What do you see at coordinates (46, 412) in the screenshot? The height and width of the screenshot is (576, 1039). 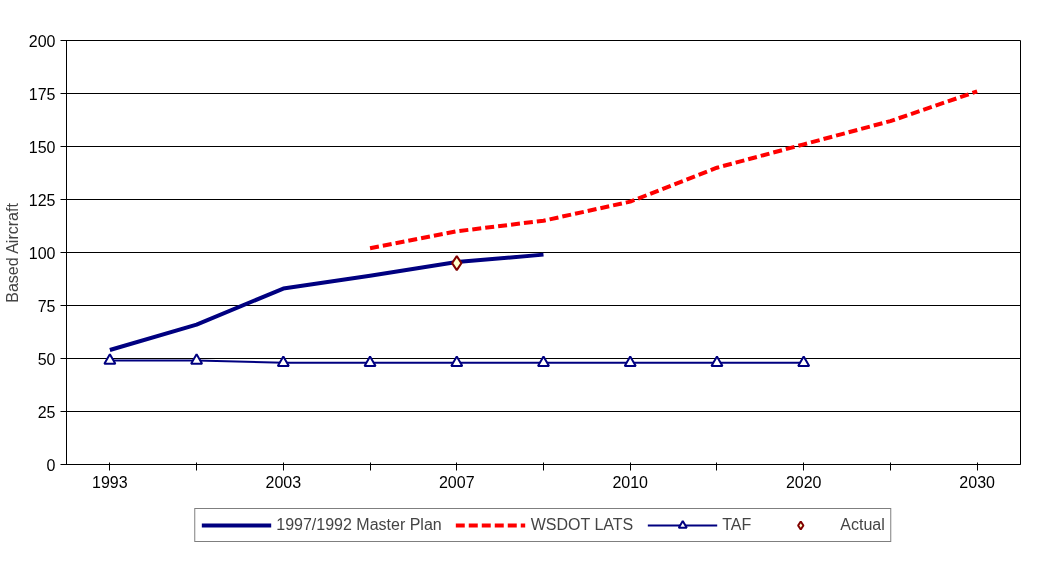 I see `y-tick-label: 25` at bounding box center [46, 412].